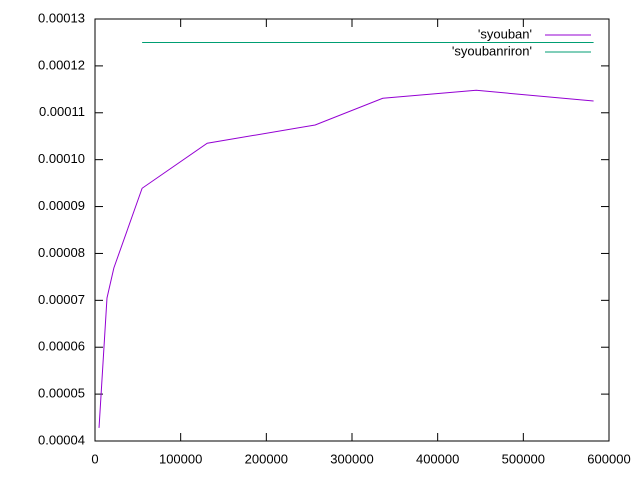  I want to click on x-tick-label: 100000, so click(180, 458).